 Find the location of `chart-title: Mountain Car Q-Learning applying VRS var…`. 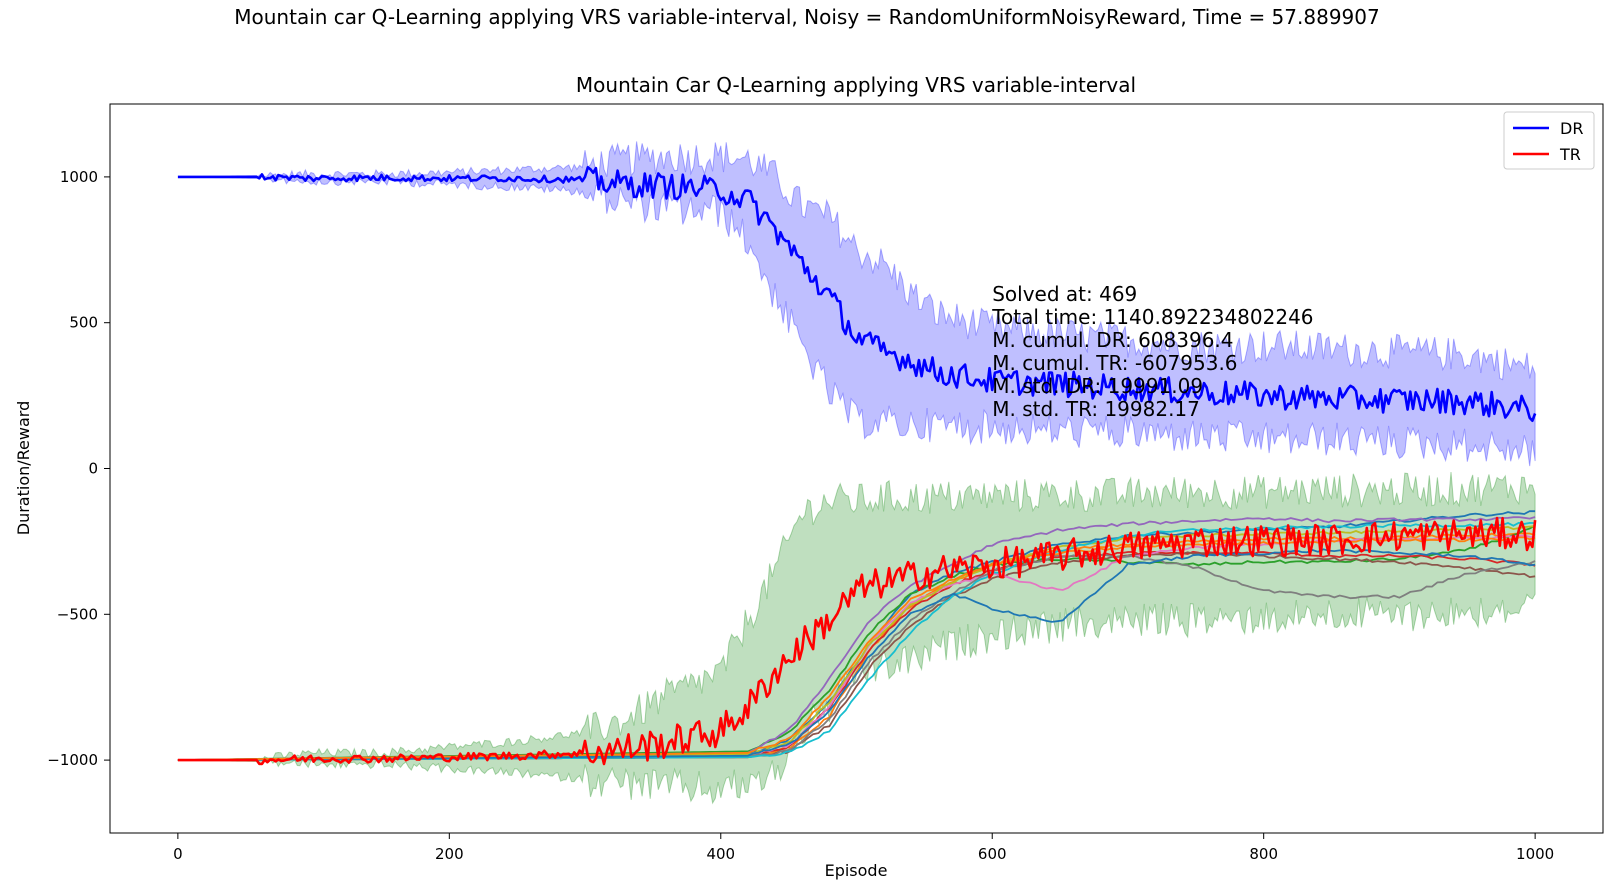

chart-title: Mountain Car Q-Learning applying VRS var… is located at coordinates (856, 85).